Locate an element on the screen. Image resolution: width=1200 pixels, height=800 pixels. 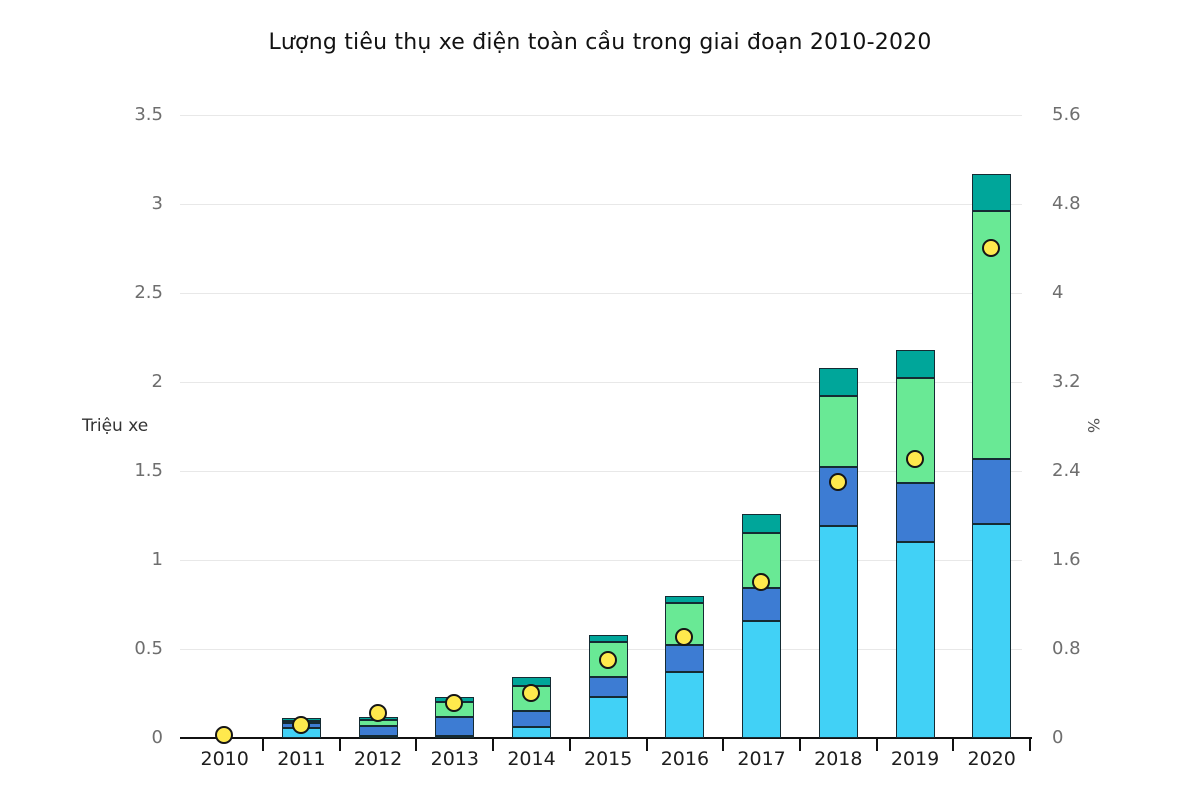
x-axis-category-label: 2019 is located at coordinates (915, 759).